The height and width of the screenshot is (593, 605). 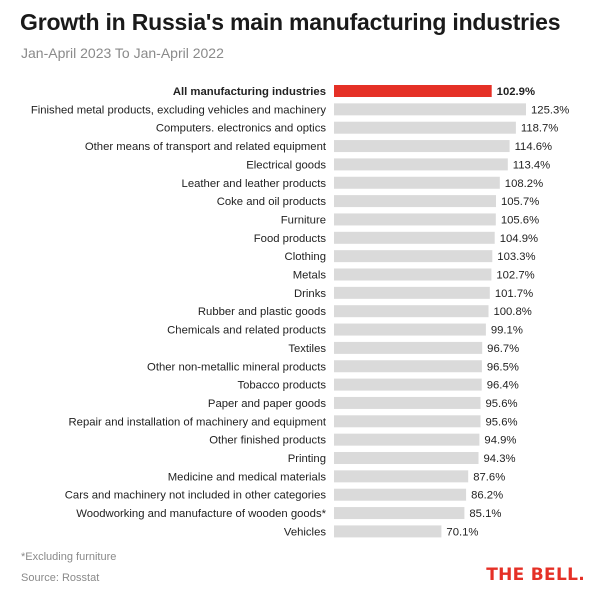 I want to click on category-label-food-products: Food products, so click(x=290, y=239).